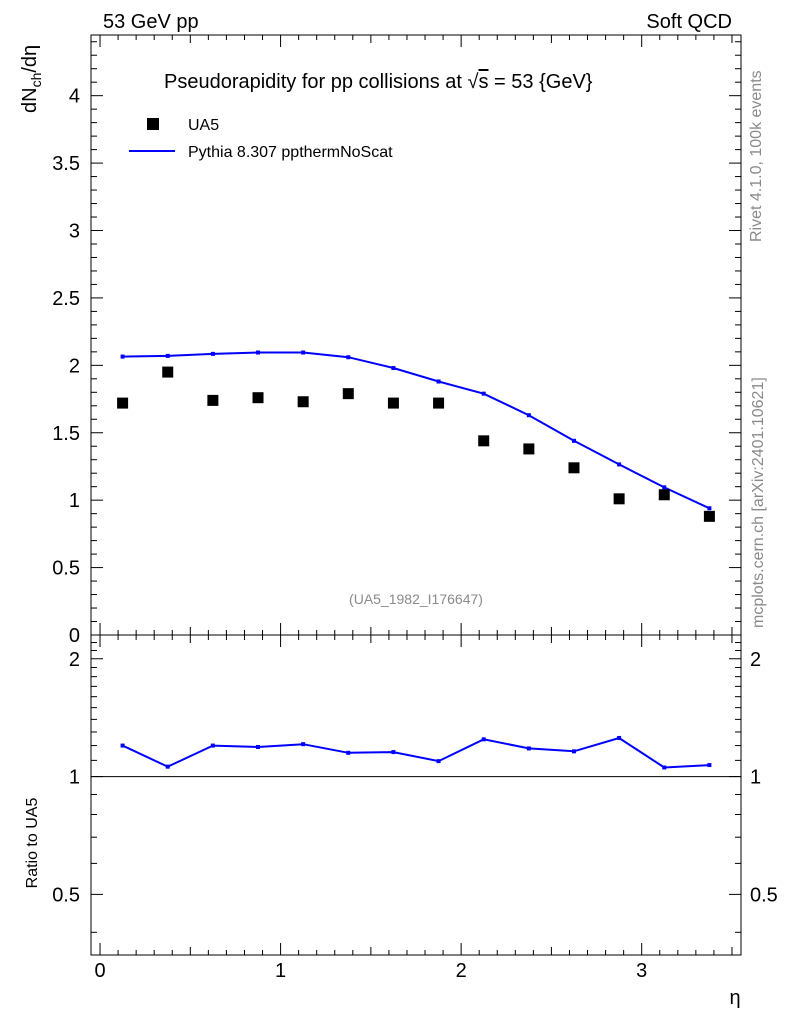 This screenshot has width=786, height=1024. Describe the element at coordinates (99, 971) in the screenshot. I see `x-tick-label: 0` at that location.